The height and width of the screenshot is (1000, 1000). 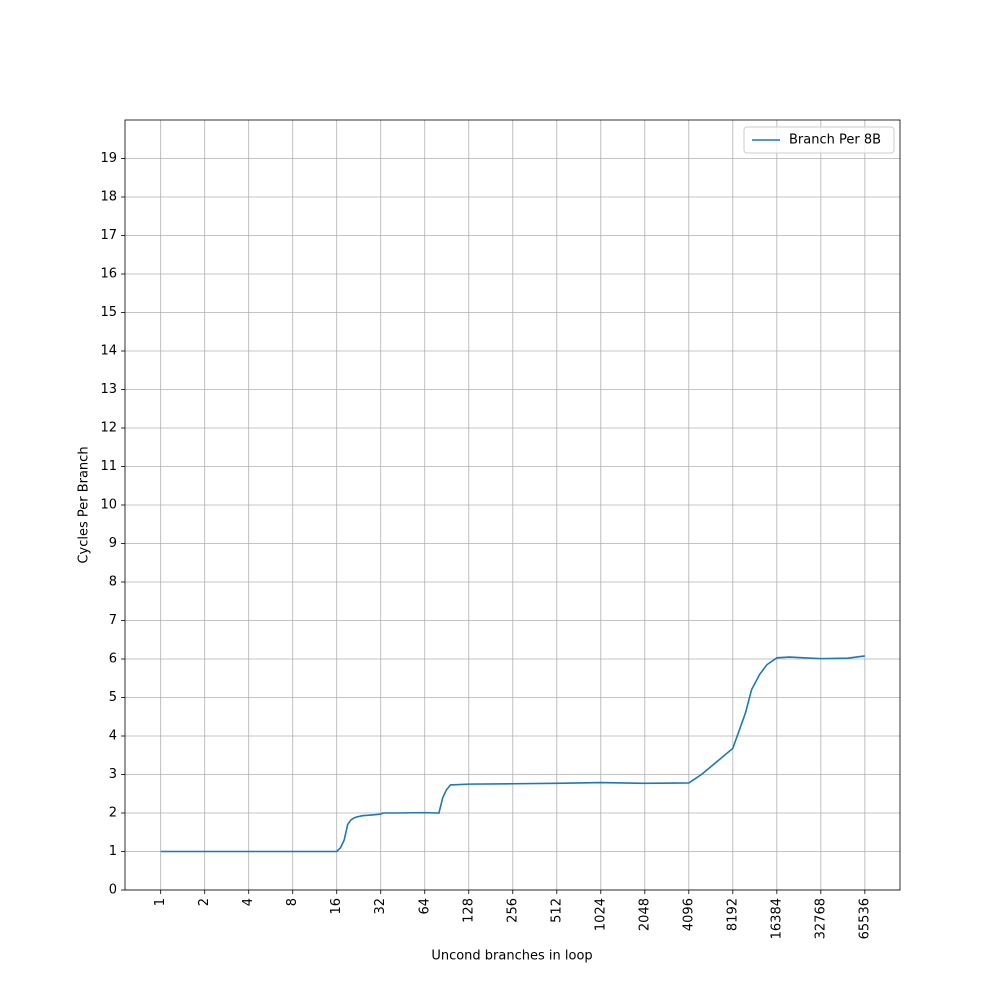 What do you see at coordinates (468, 910) in the screenshot?
I see `x-tick-label: 128` at bounding box center [468, 910].